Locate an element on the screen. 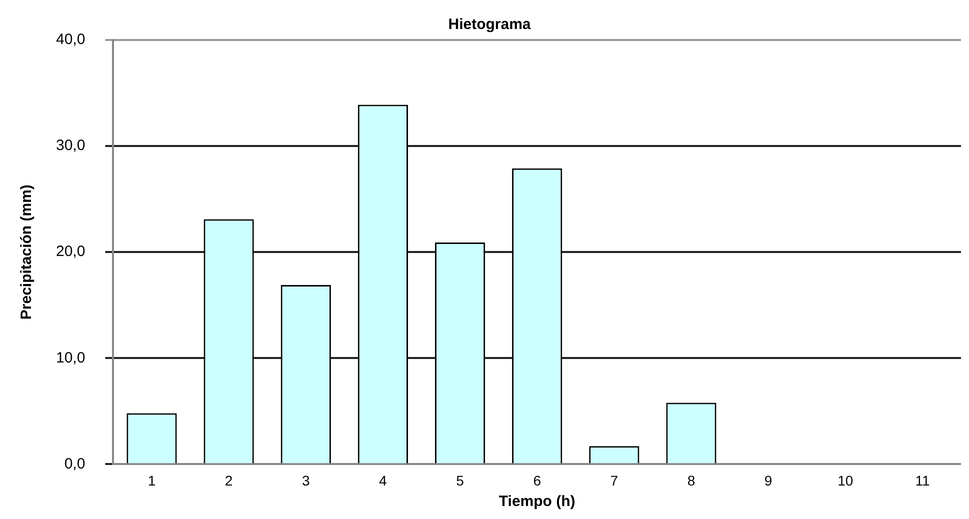  x-tick-label: 6 is located at coordinates (537, 480).